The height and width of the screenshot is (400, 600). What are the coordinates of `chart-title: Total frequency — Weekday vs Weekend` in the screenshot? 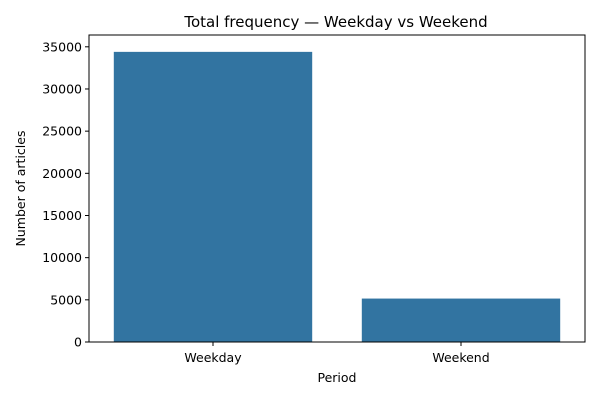 It's located at (335, 22).